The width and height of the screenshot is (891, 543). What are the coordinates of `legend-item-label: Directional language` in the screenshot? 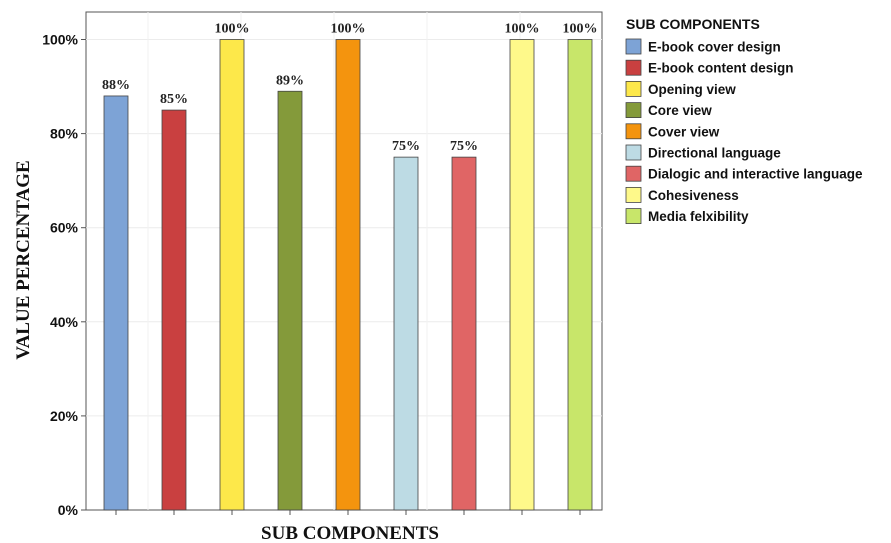 It's located at (714, 153).